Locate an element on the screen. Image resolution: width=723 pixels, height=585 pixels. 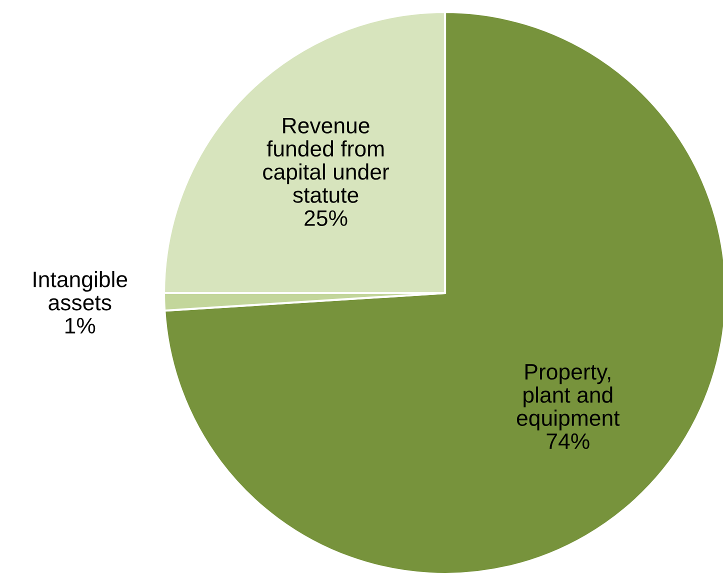
slice-label: Intangible assets is located at coordinates (81, 290).